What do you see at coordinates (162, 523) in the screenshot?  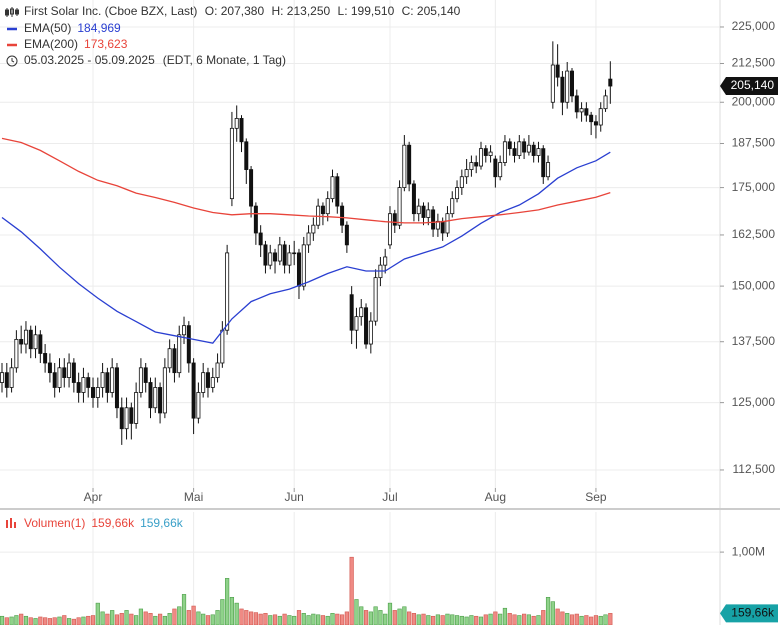 I see `volume-value-alt: 159,66k` at bounding box center [162, 523].